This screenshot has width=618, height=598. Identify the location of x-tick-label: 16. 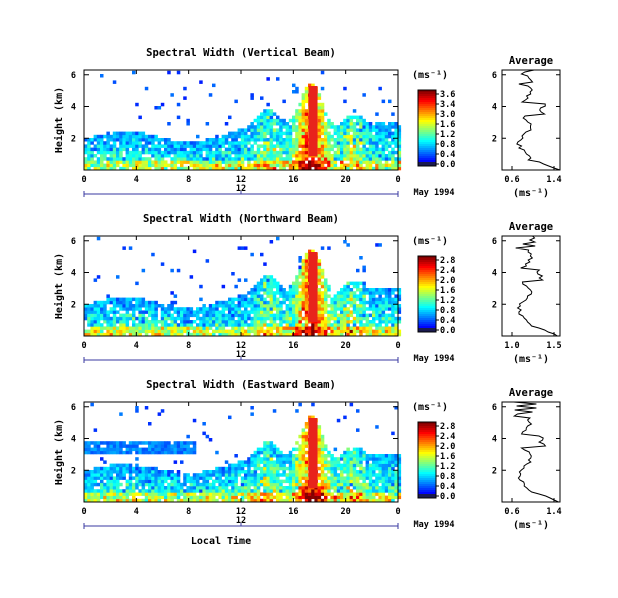
(293, 346).